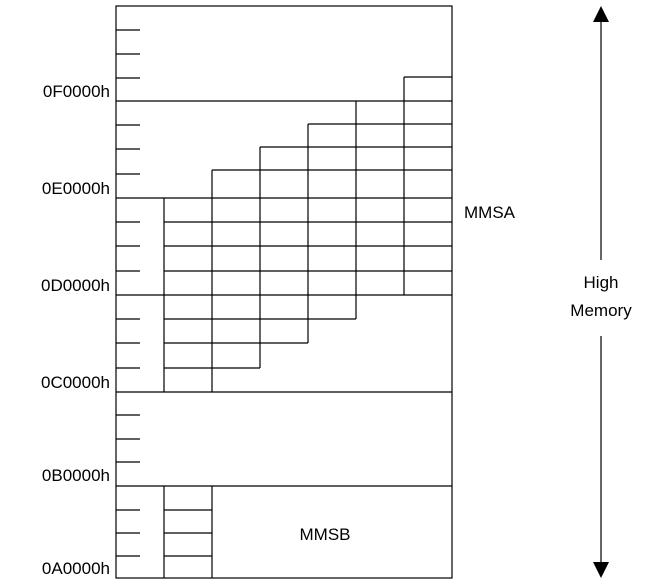  What do you see at coordinates (76, 91) in the screenshot?
I see `address-label-0F0000h: 0F0000h` at bounding box center [76, 91].